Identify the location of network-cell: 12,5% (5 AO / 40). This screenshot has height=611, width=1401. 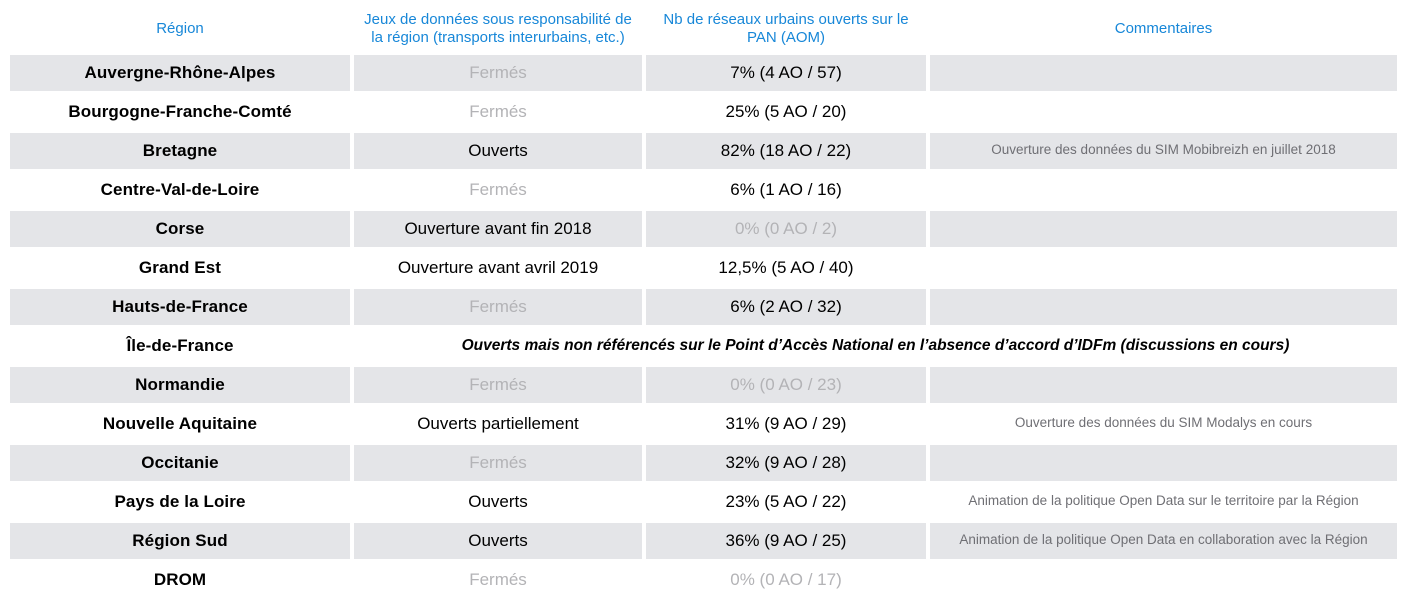
(786, 267).